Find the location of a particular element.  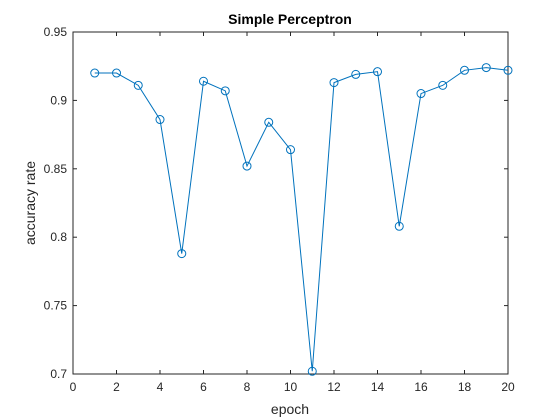

x-tick-label: 0 is located at coordinates (73, 387).